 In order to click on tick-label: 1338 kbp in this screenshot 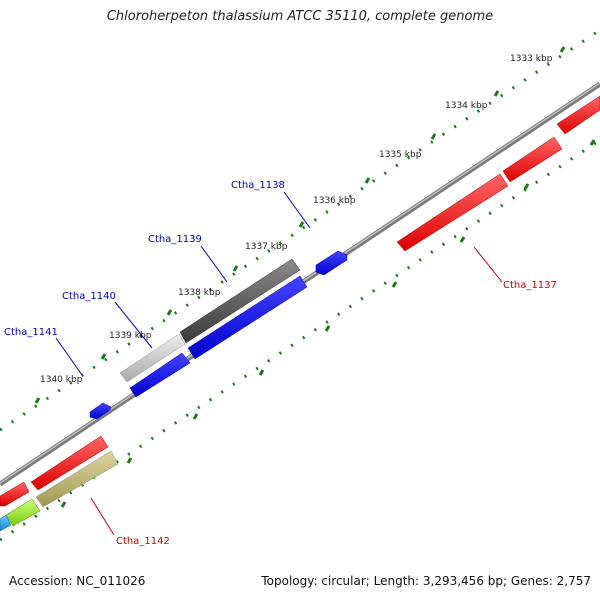, I will do `click(199, 293)`.